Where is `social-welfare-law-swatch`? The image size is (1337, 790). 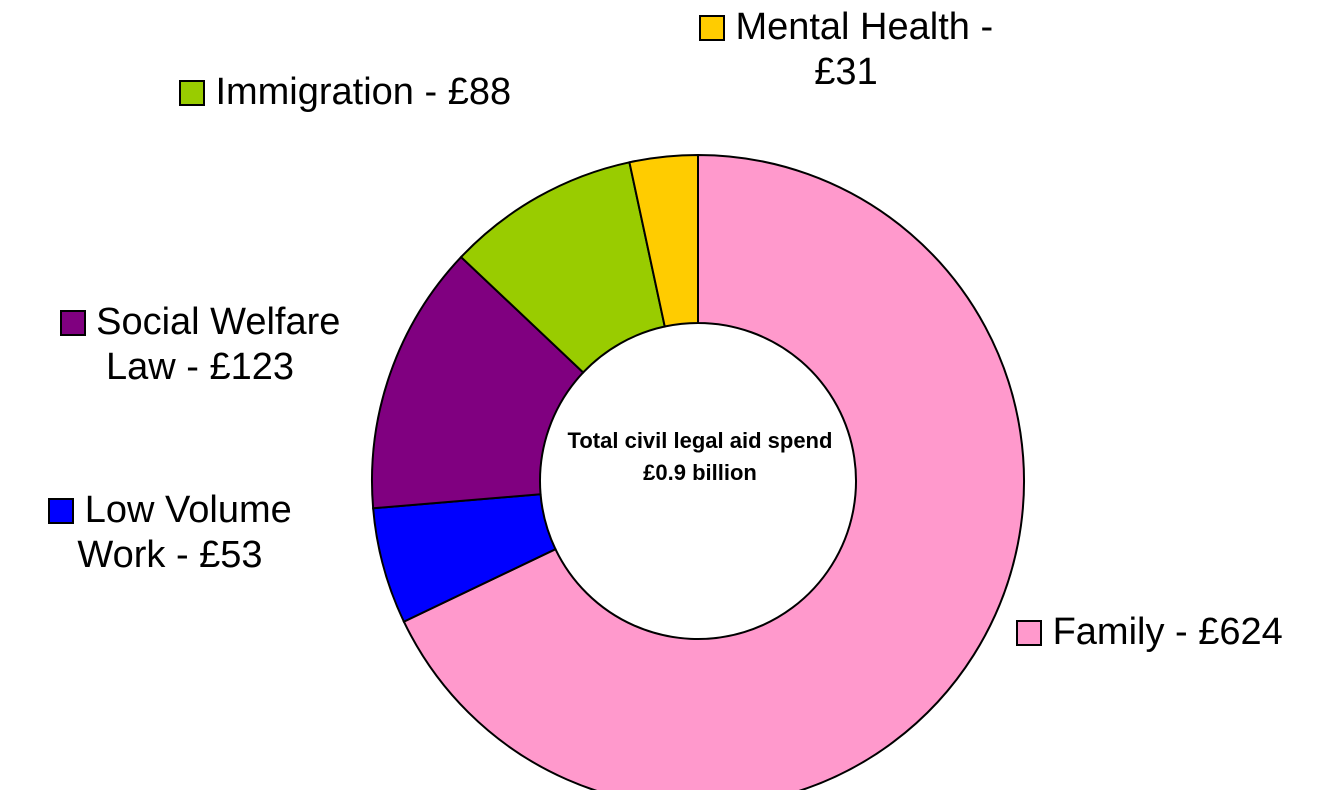 social-welfare-law-swatch is located at coordinates (72, 323).